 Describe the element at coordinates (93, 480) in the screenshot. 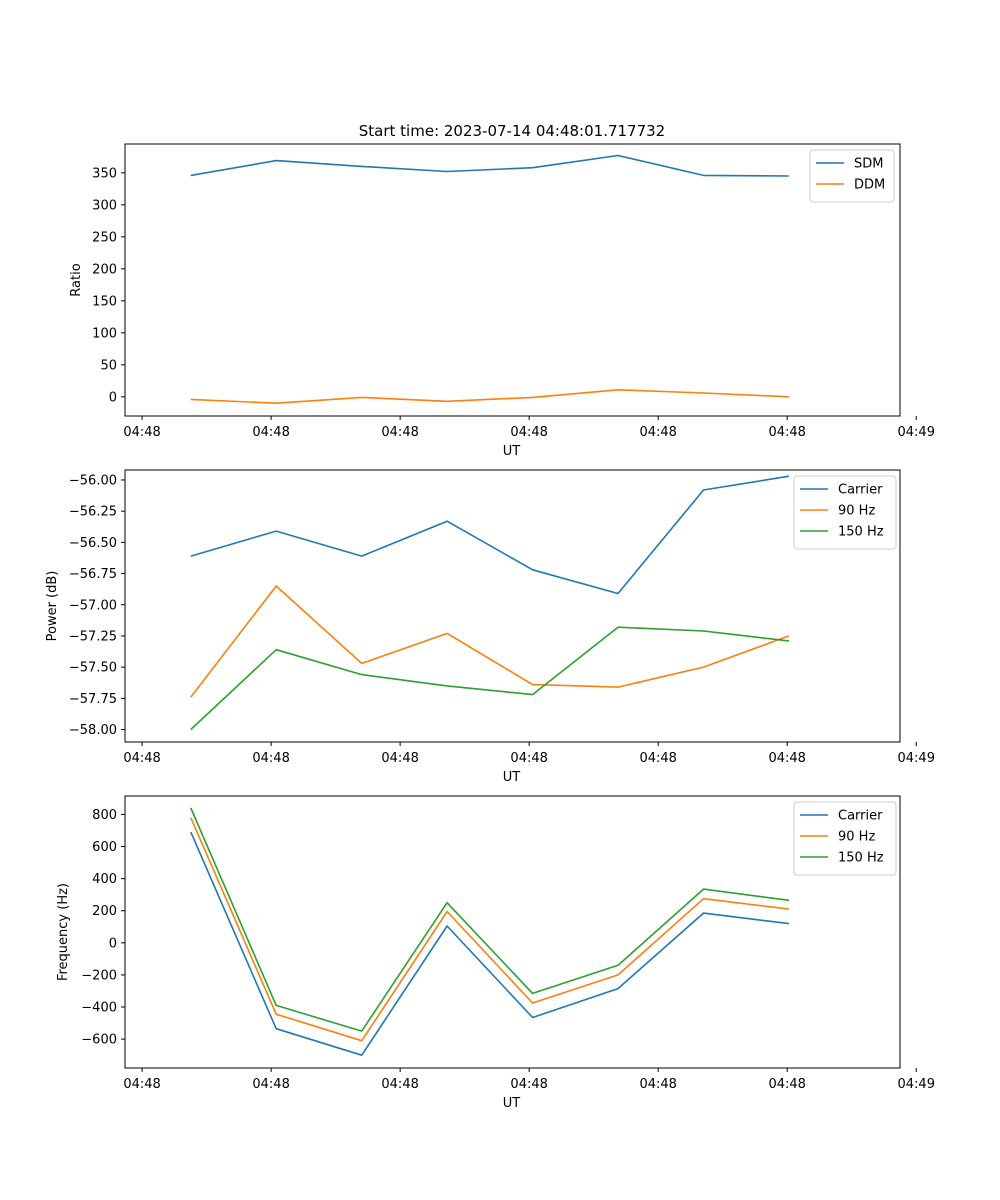

I see `y-tick-label: −56.00` at that location.